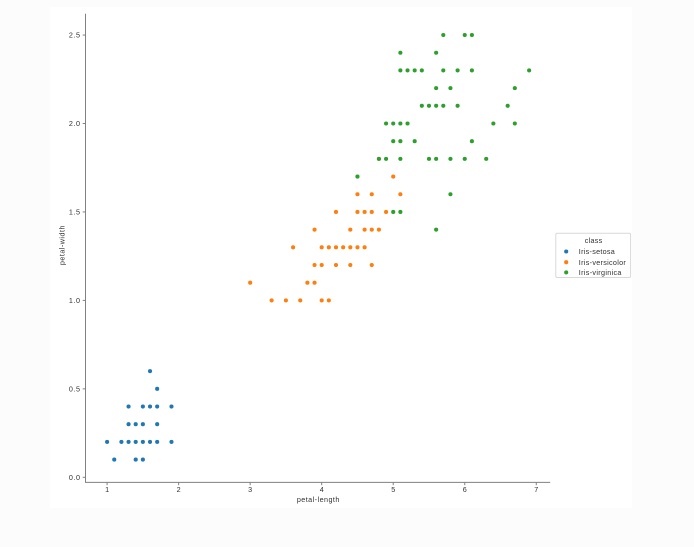  What do you see at coordinates (603, 262) in the screenshot?
I see `svg-text: Iris-versicolor` at bounding box center [603, 262].